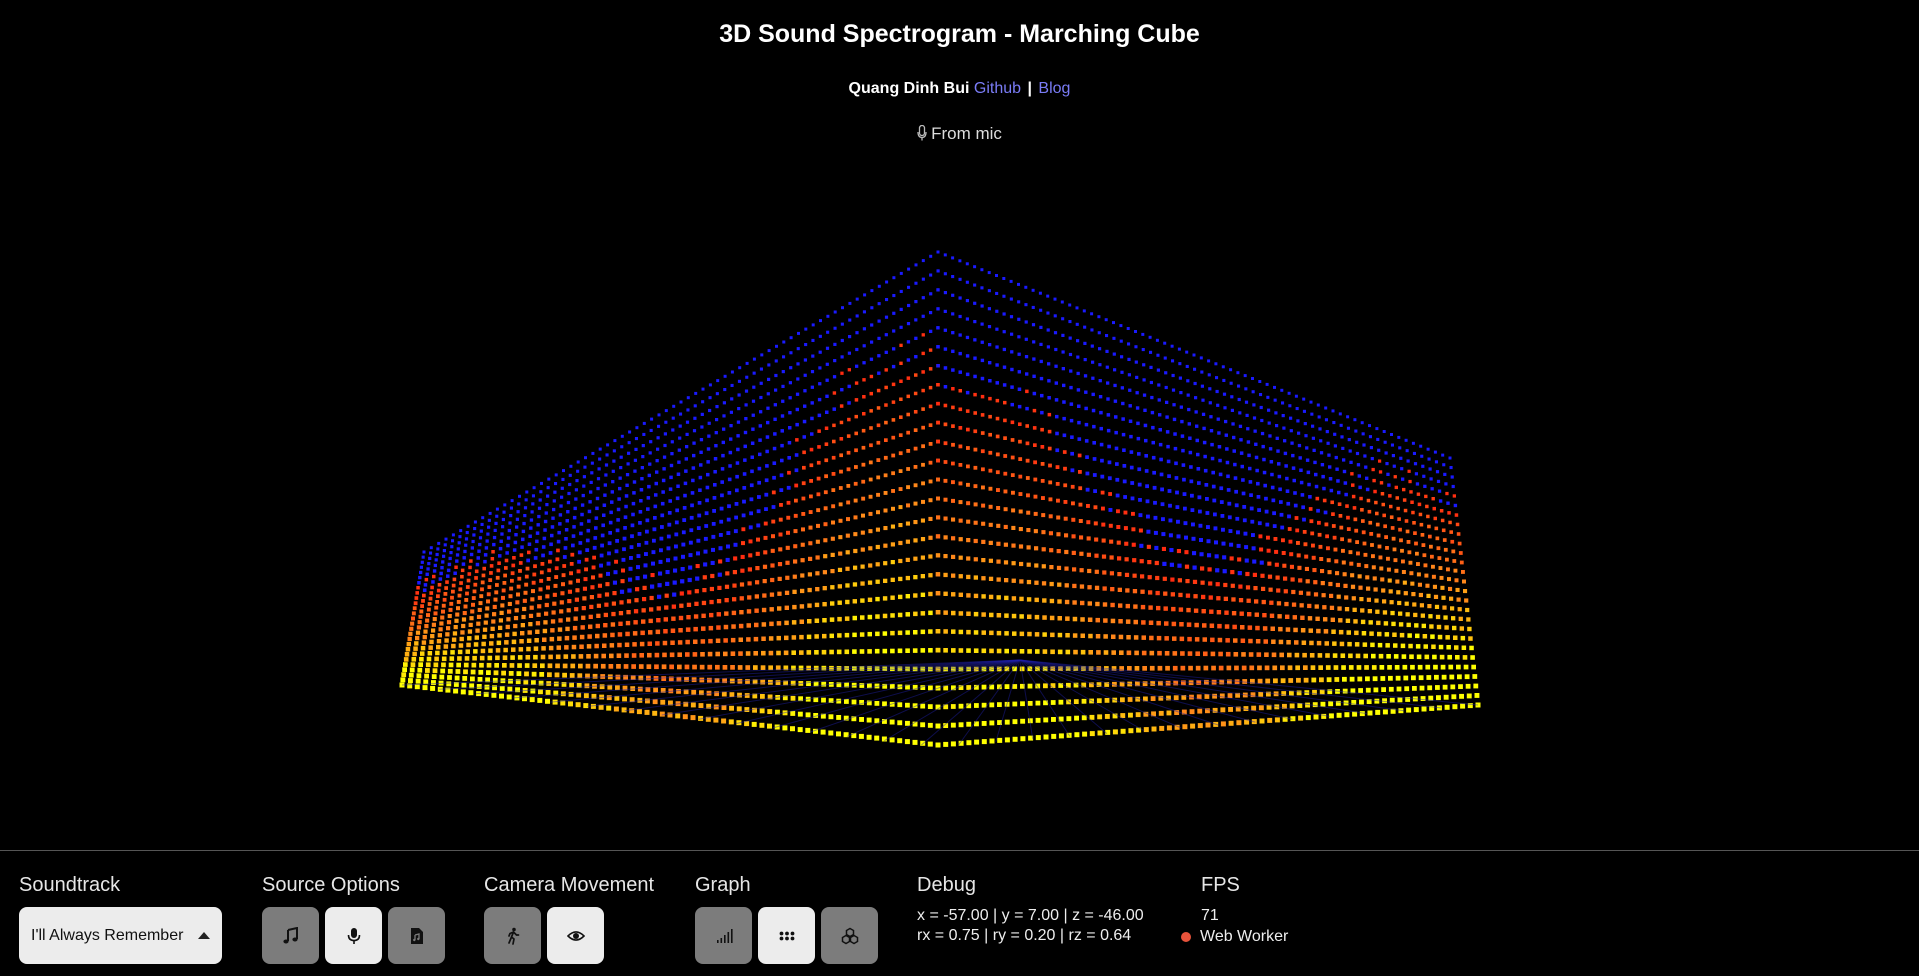 The image size is (1919, 976). I want to click on soundtrack-select: I'll Always Remember, so click(120, 935).